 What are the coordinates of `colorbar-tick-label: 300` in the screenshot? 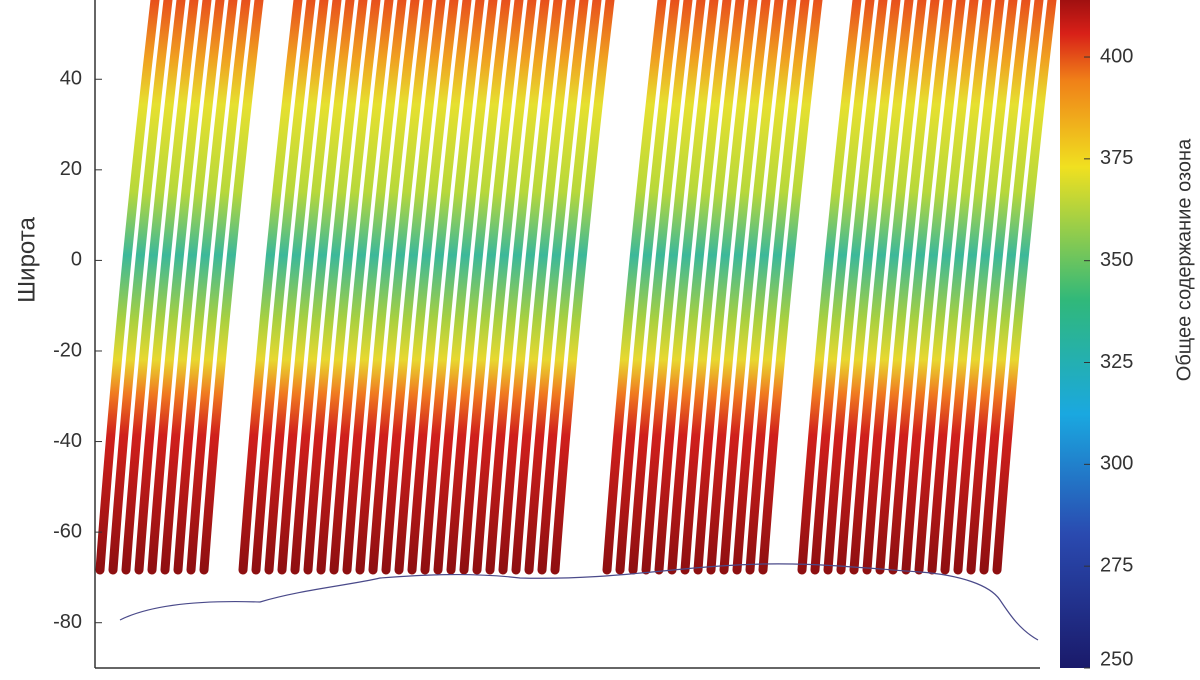 It's located at (1116, 464).